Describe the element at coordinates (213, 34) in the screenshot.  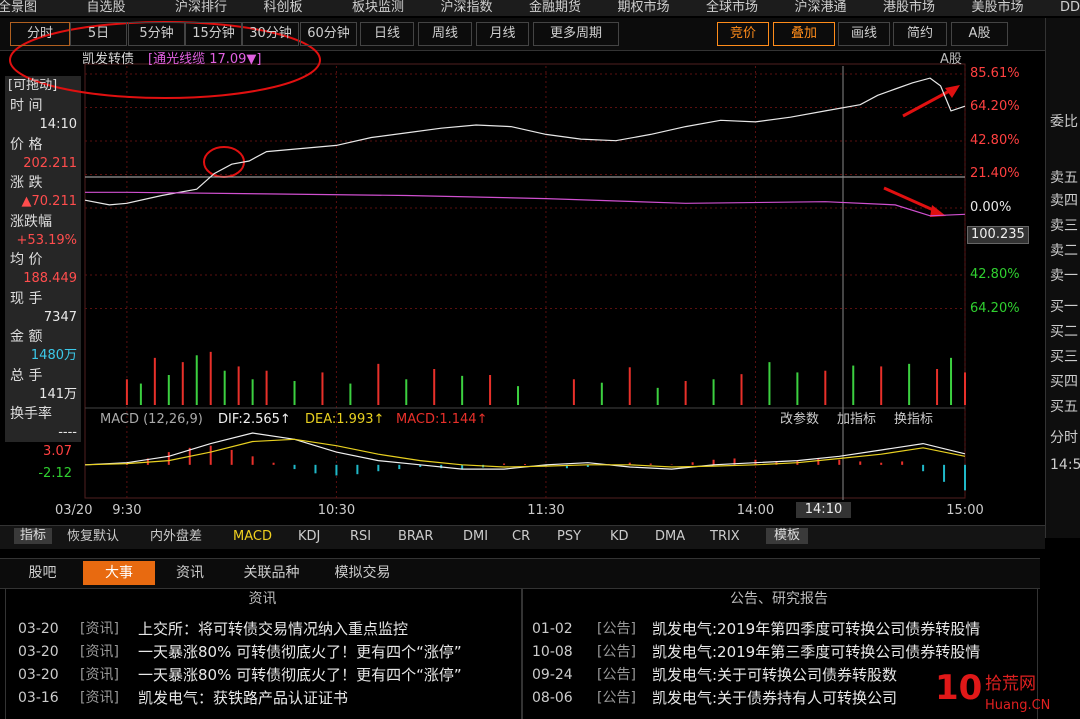
I see `period-button: 15分钟` at that location.